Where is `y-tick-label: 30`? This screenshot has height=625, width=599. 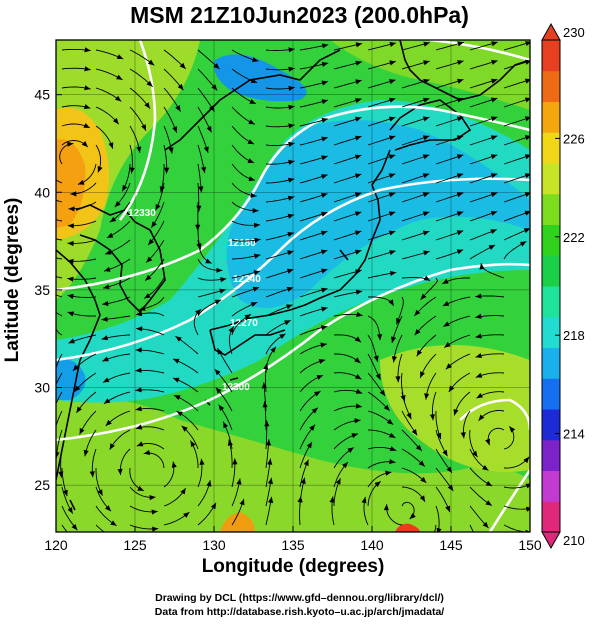 y-tick-label: 30 is located at coordinates (42, 388).